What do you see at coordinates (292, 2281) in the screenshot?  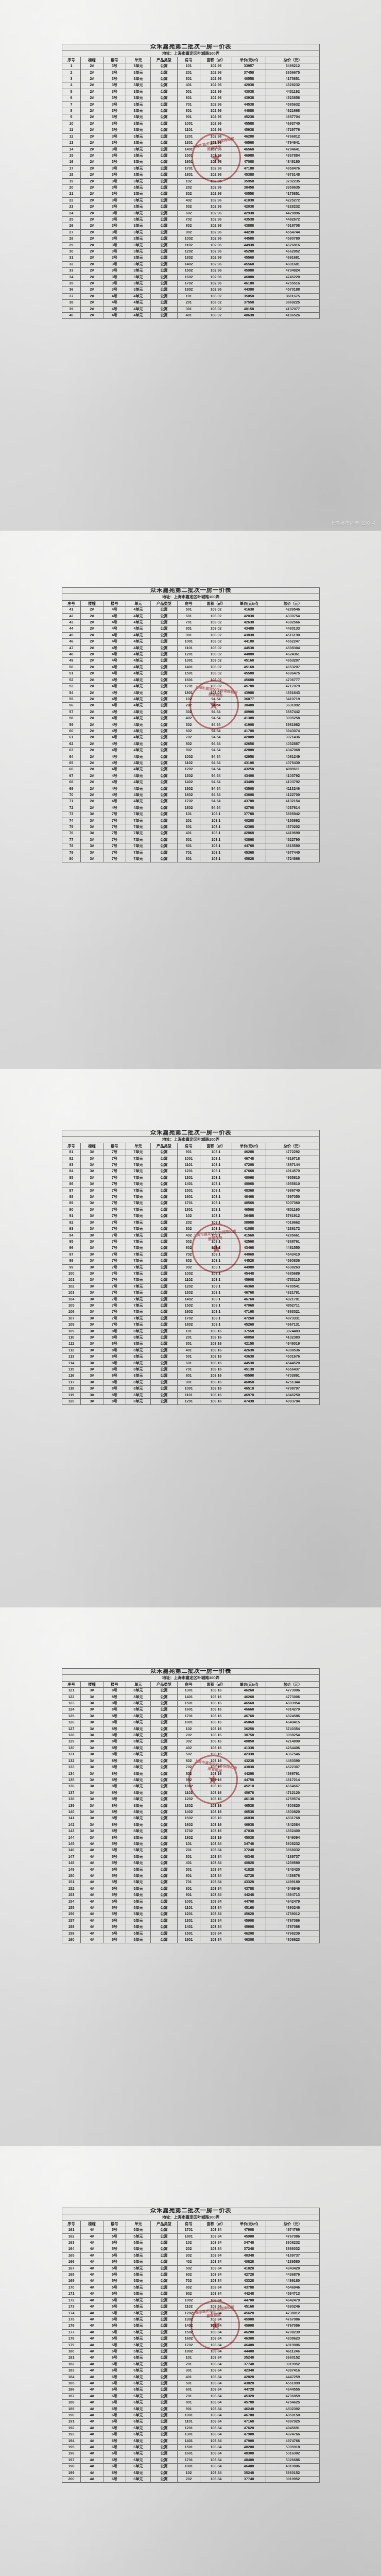 I see `cell-total-price: 4499180` at bounding box center [292, 2281].